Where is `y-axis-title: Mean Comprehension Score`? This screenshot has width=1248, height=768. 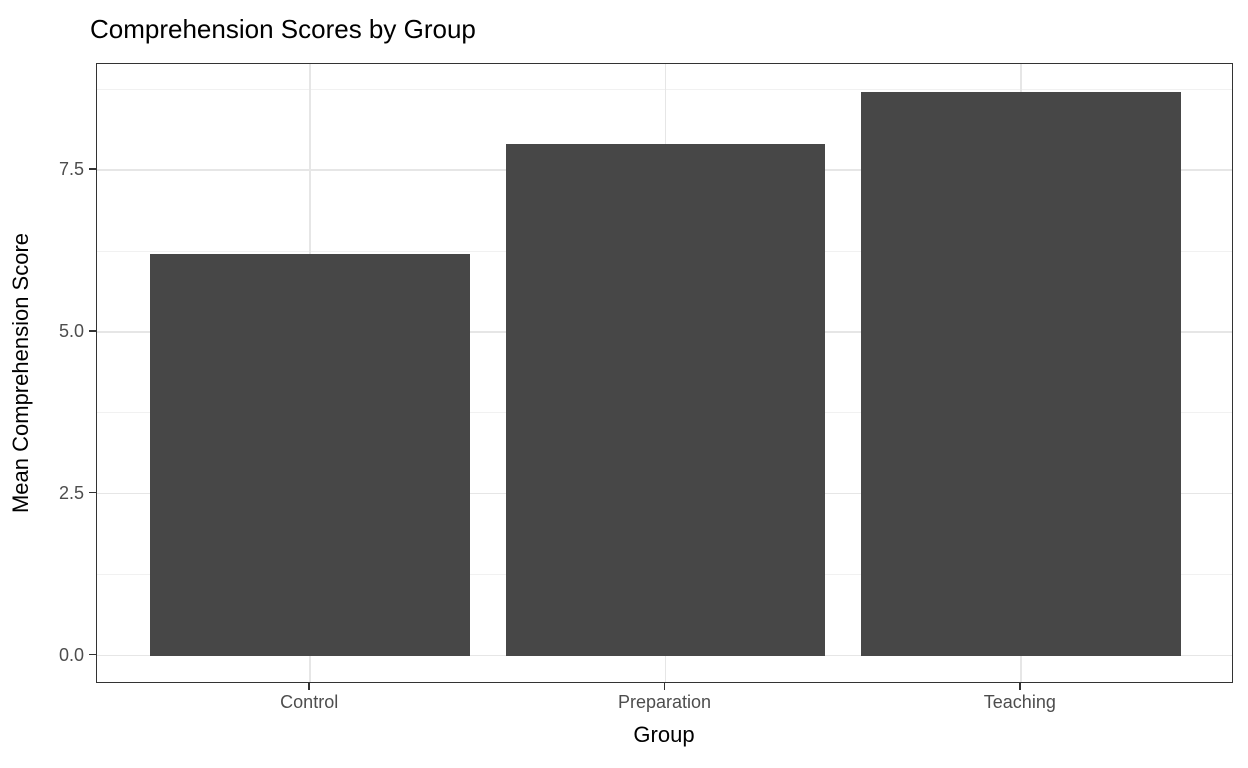 y-axis-title: Mean Comprehension Score is located at coordinates (20, 373).